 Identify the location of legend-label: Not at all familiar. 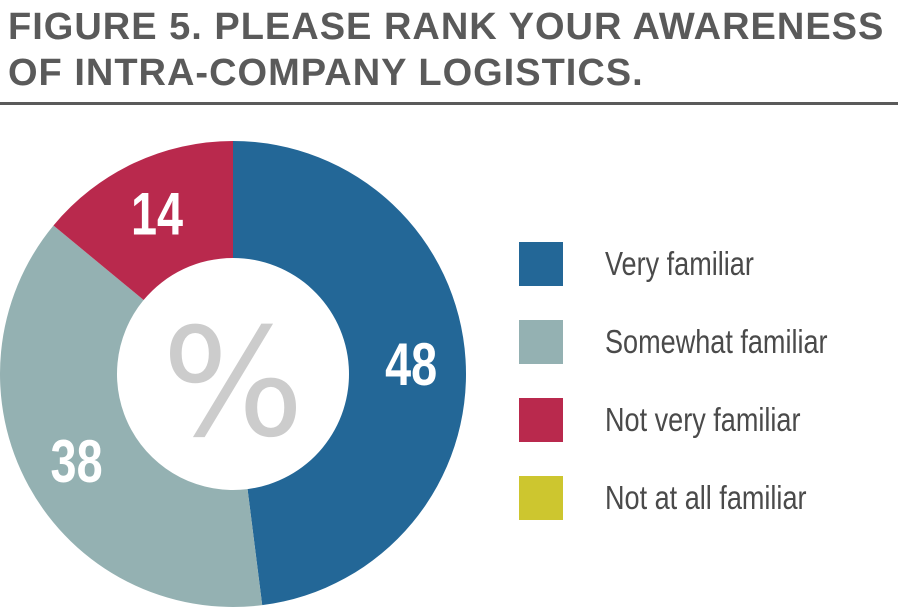
(706, 497).